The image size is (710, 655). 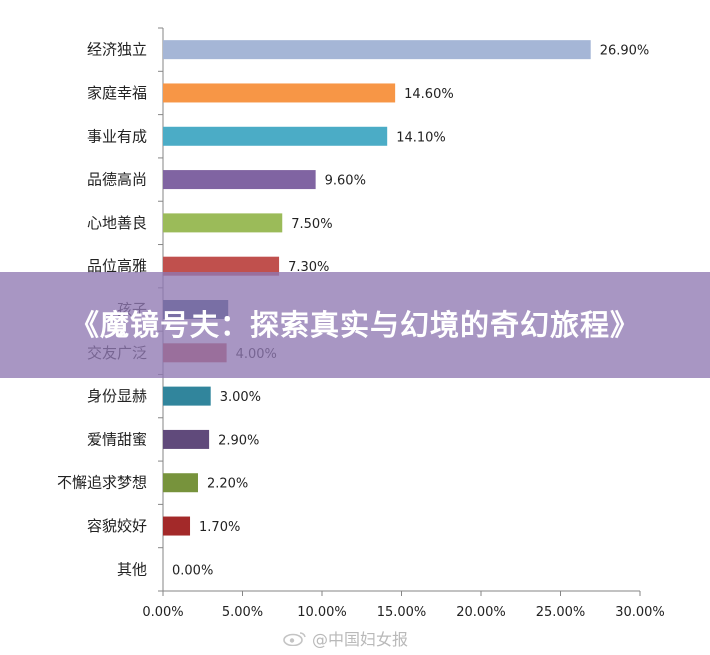 What do you see at coordinates (360, 639) in the screenshot?
I see `watermark-text: @中国妇女报` at bounding box center [360, 639].